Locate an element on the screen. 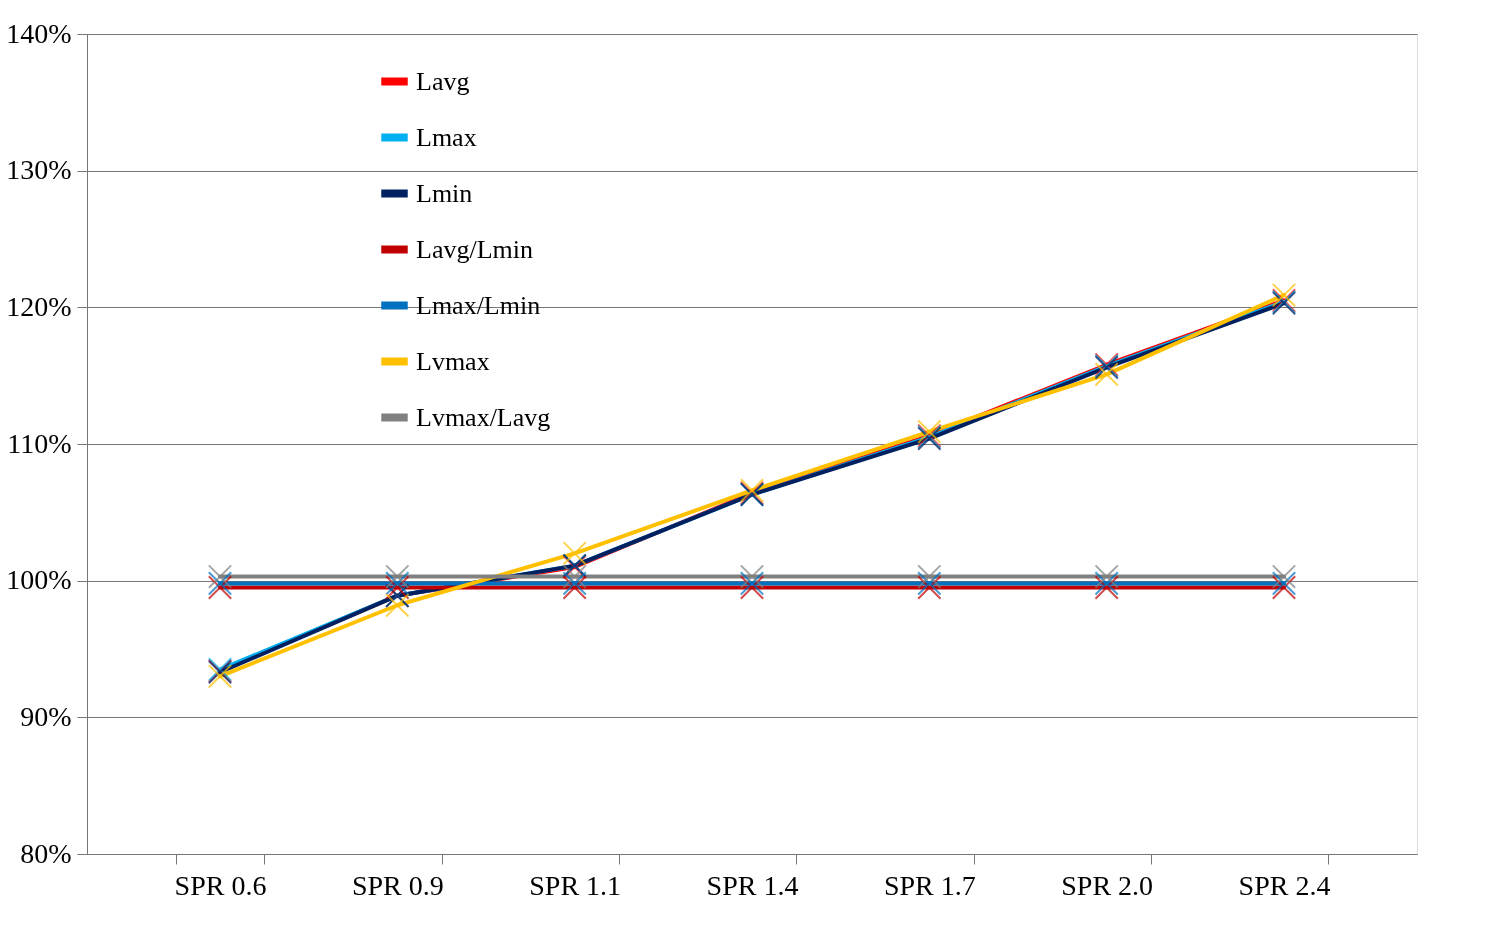  y-tick-label: 130% is located at coordinates (39, 170).